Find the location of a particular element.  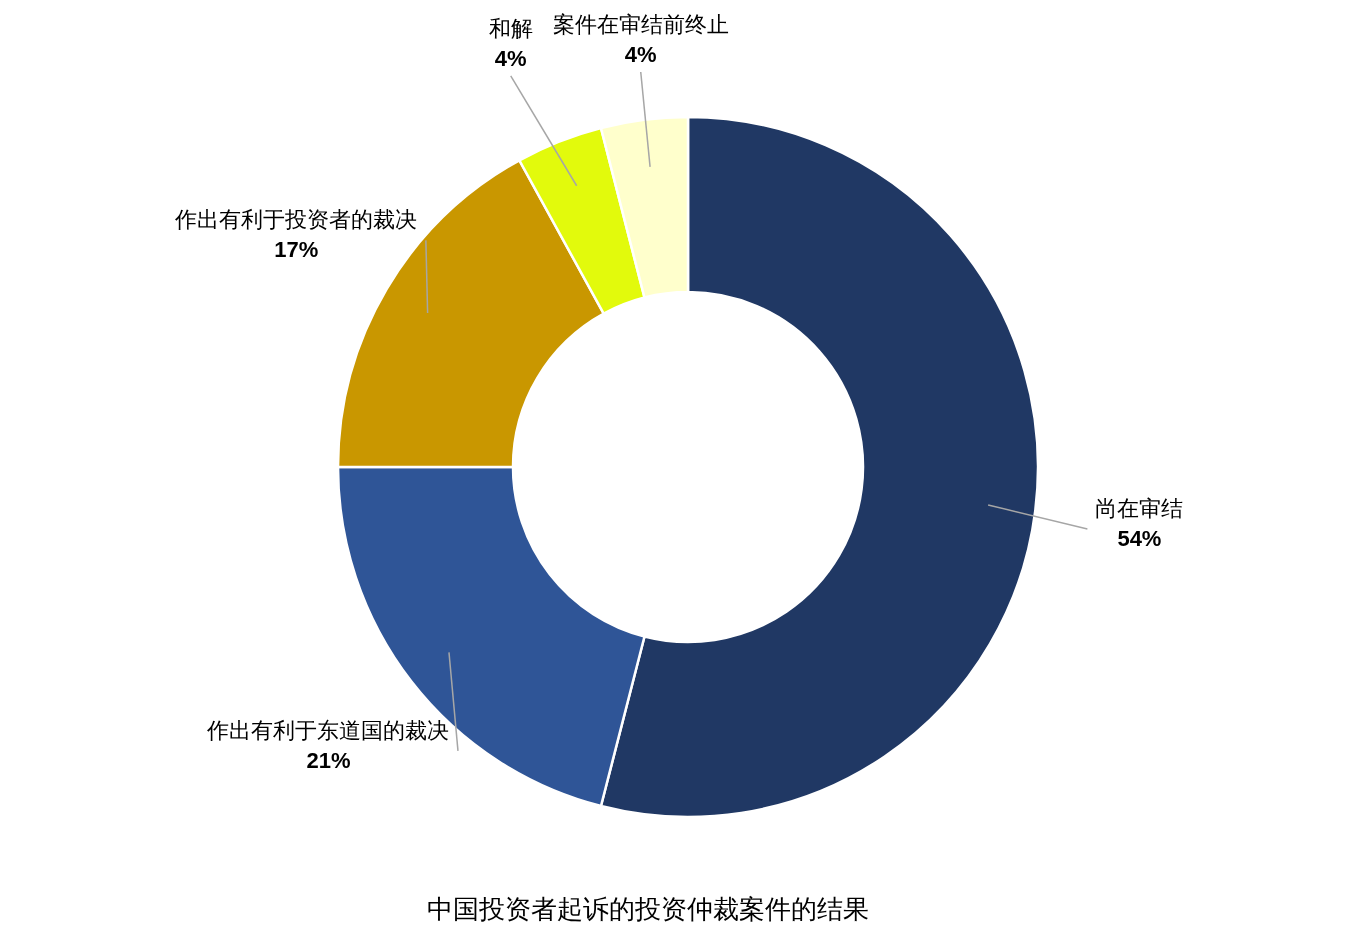

slice-label: 案件在审结前终止 is located at coordinates (640, 24).